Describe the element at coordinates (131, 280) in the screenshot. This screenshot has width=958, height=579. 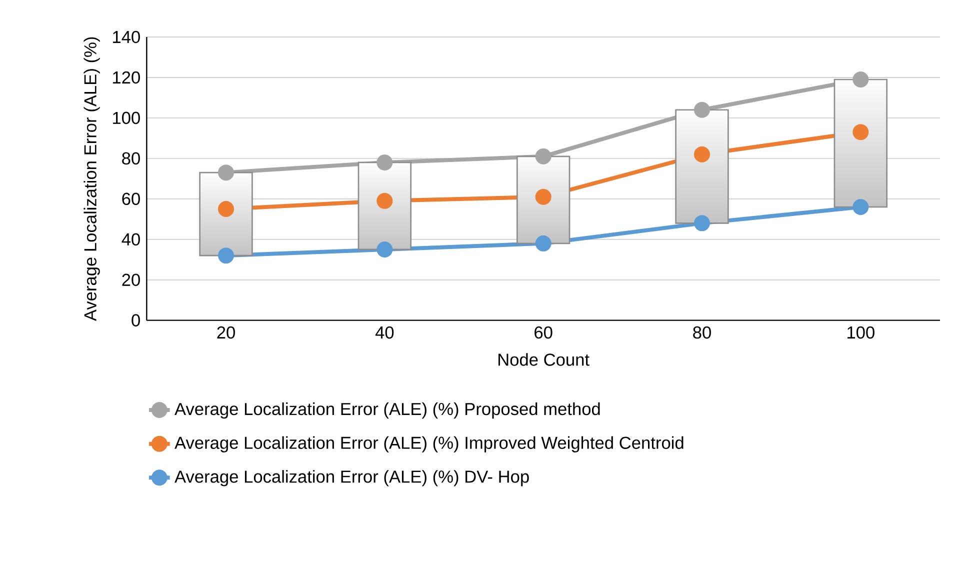
I see `y-tick-label: 20` at that location.